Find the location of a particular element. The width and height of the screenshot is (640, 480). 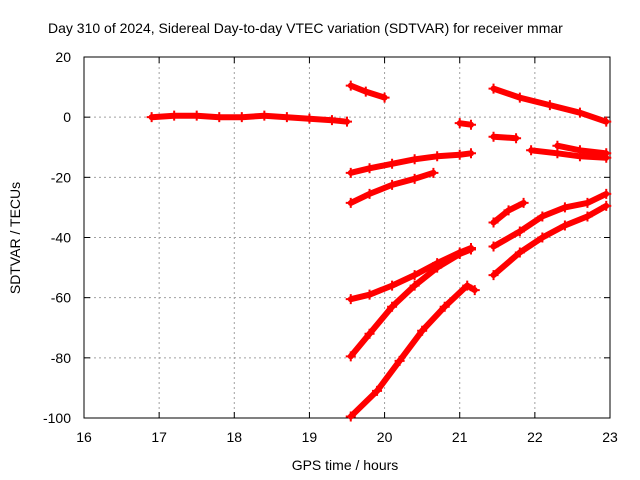

y-tick-label: -60 is located at coordinates (61, 298).